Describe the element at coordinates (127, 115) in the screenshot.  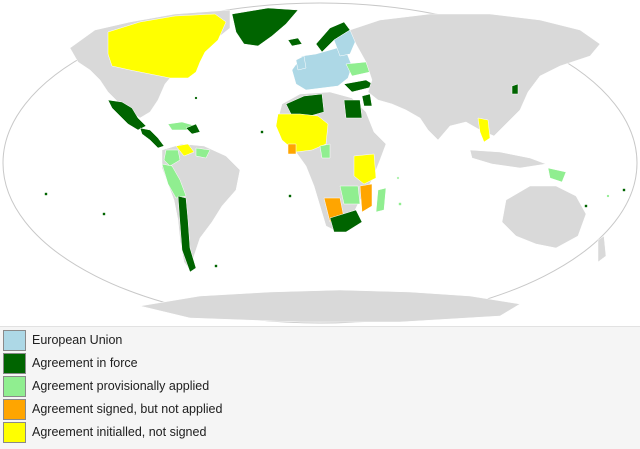
I see `mexico` at that location.